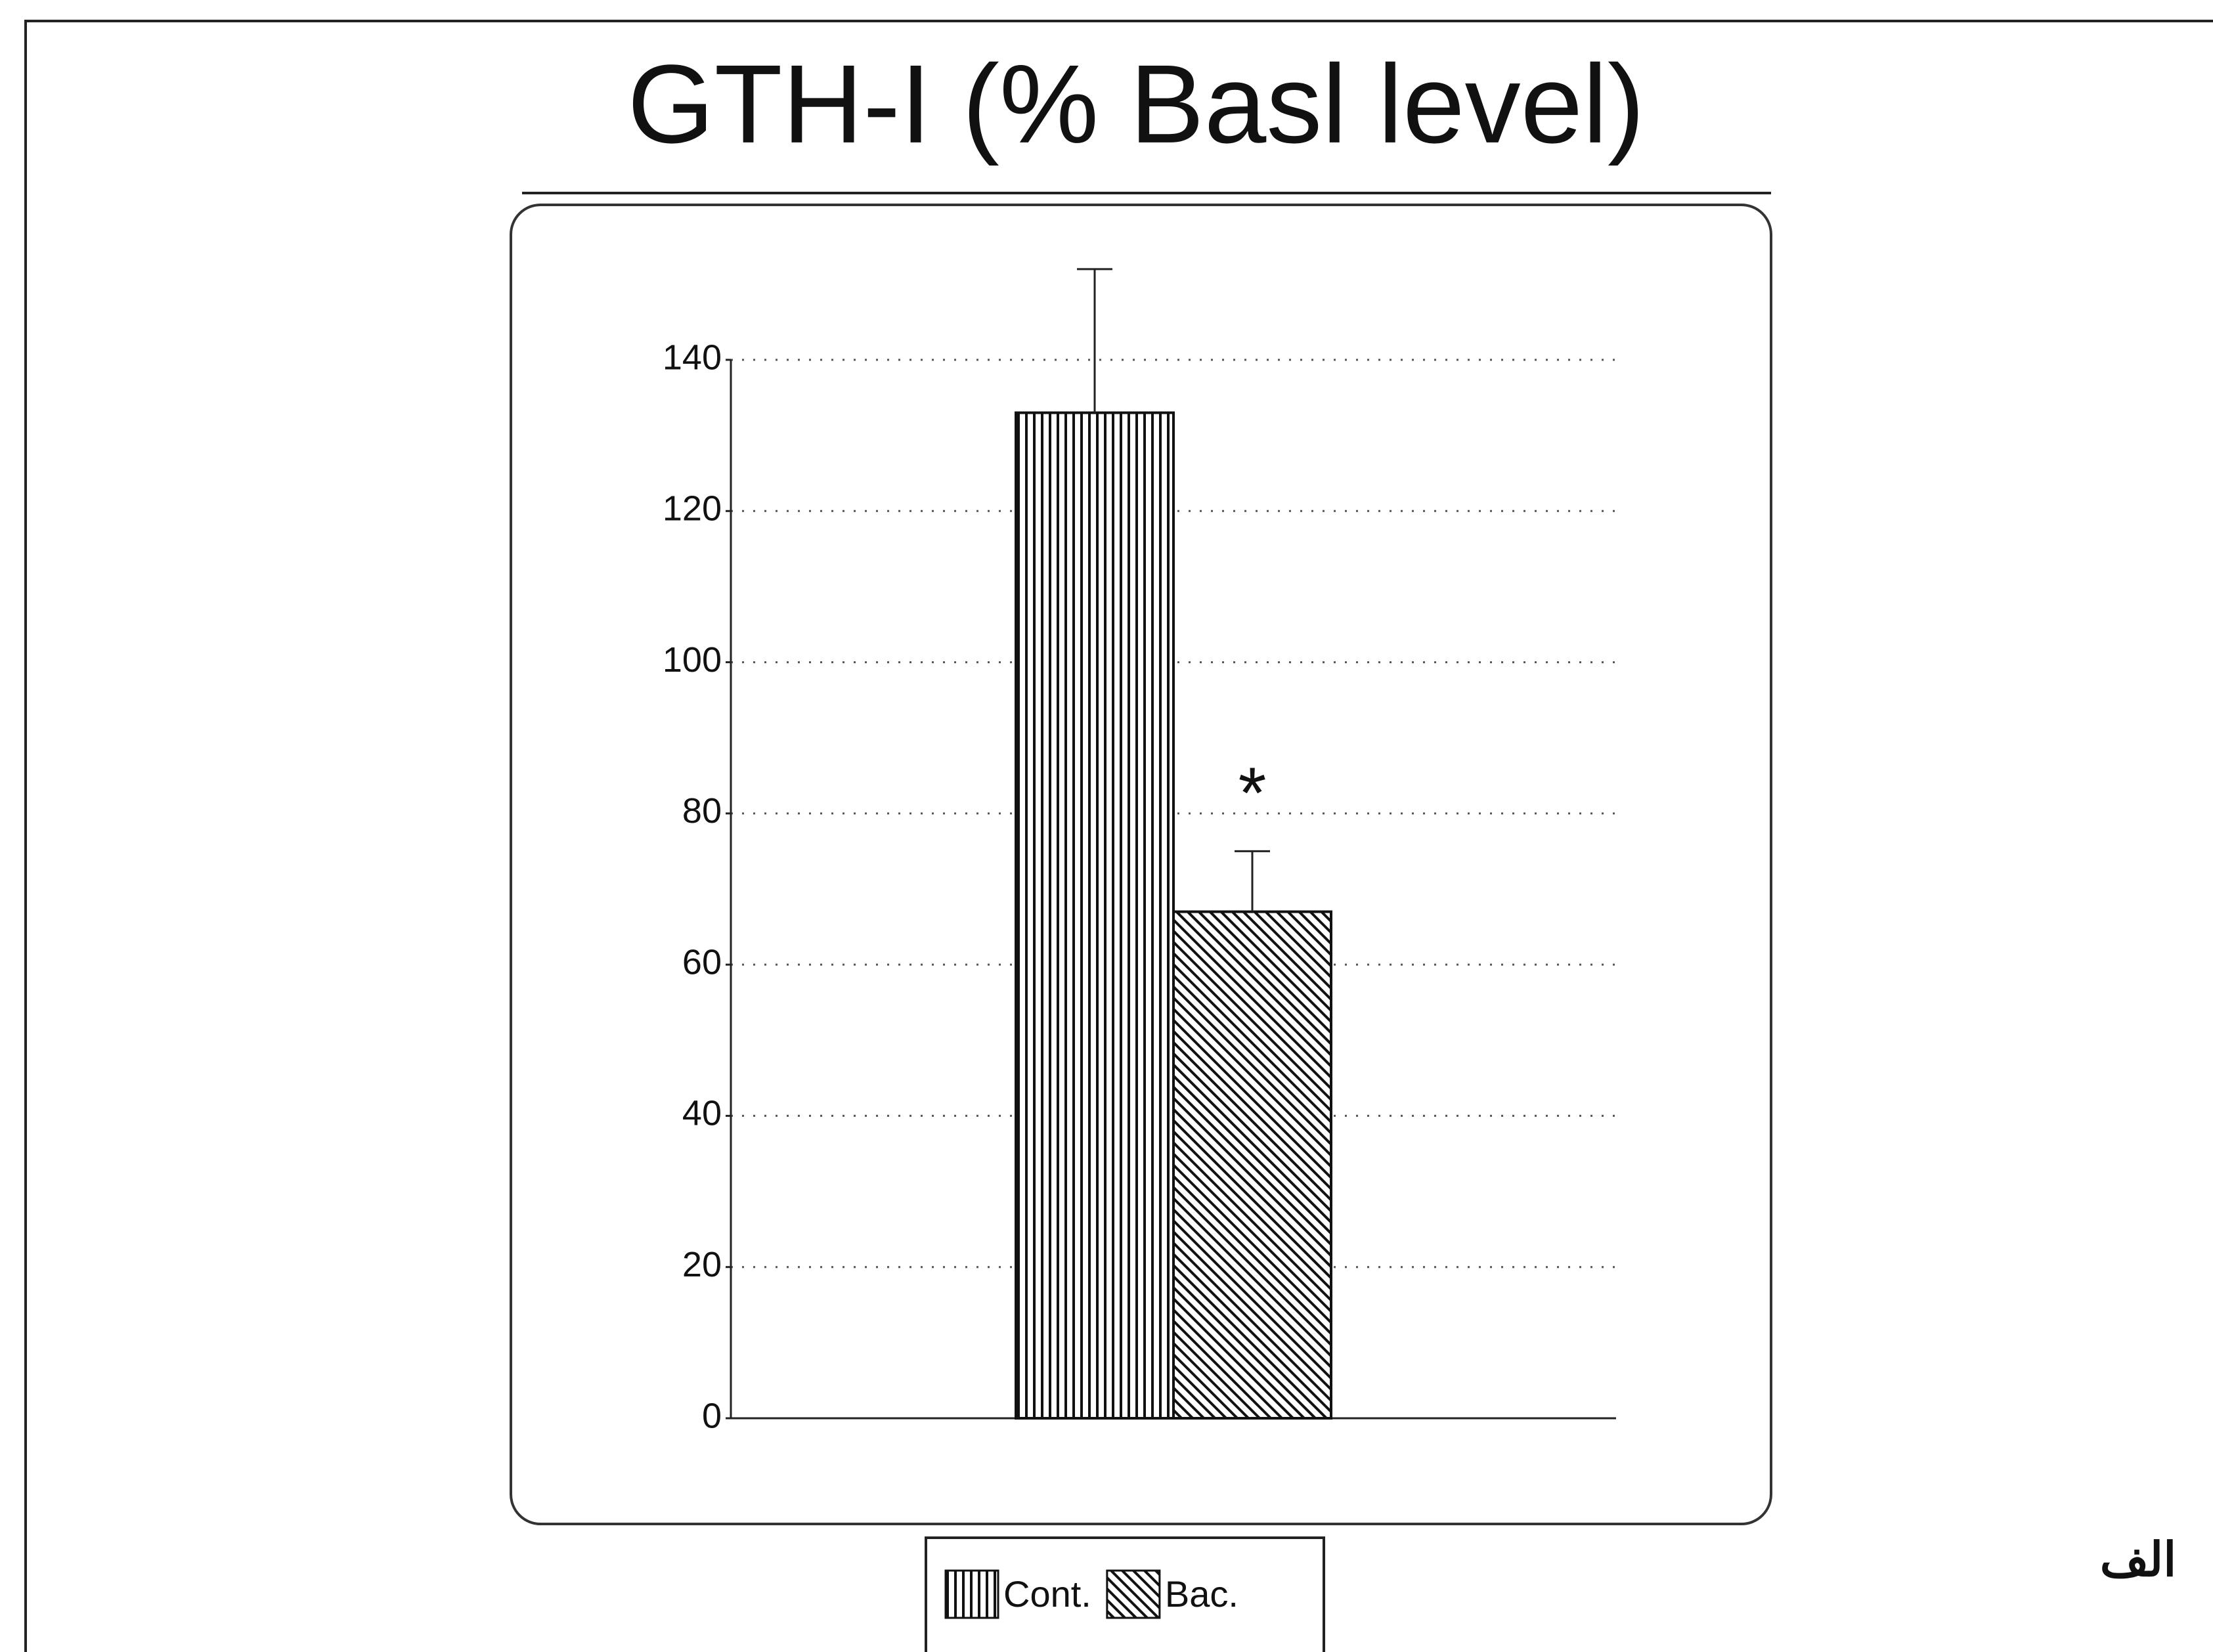 The height and width of the screenshot is (1652, 2213). Describe the element at coordinates (2138, 1560) in the screenshot. I see `side-label: الف` at that location.